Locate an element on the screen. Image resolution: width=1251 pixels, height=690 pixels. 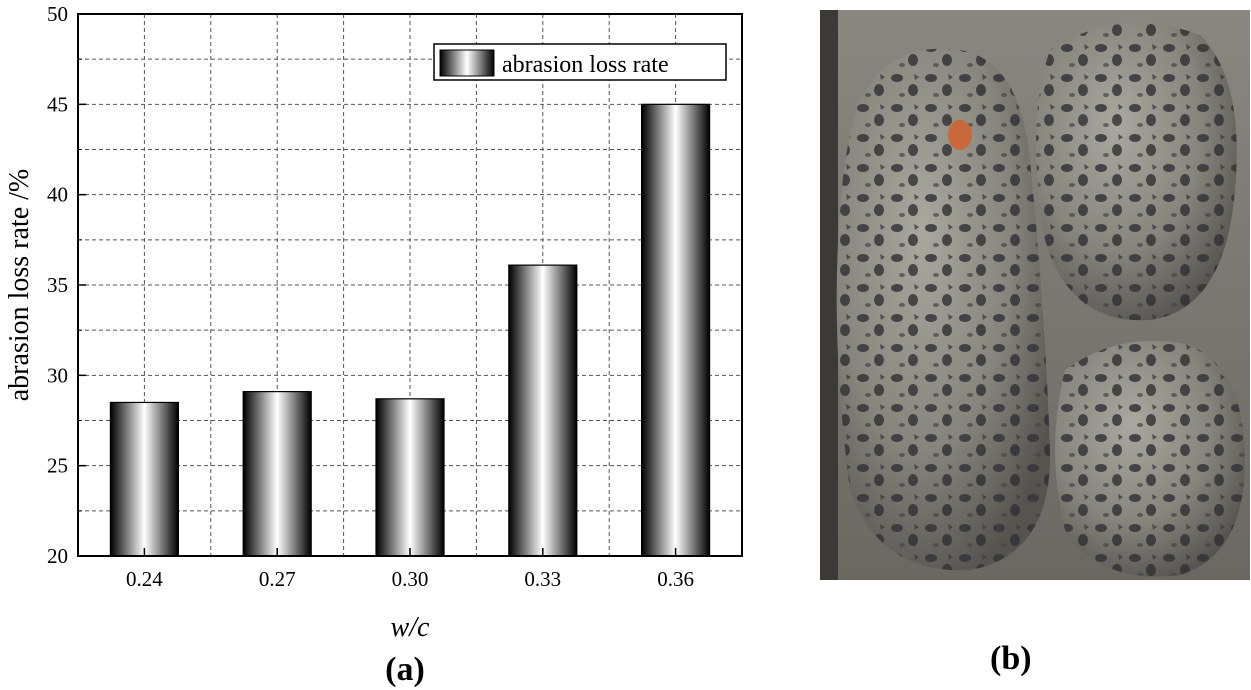
rock-top-right is located at coordinates (1136, 171).